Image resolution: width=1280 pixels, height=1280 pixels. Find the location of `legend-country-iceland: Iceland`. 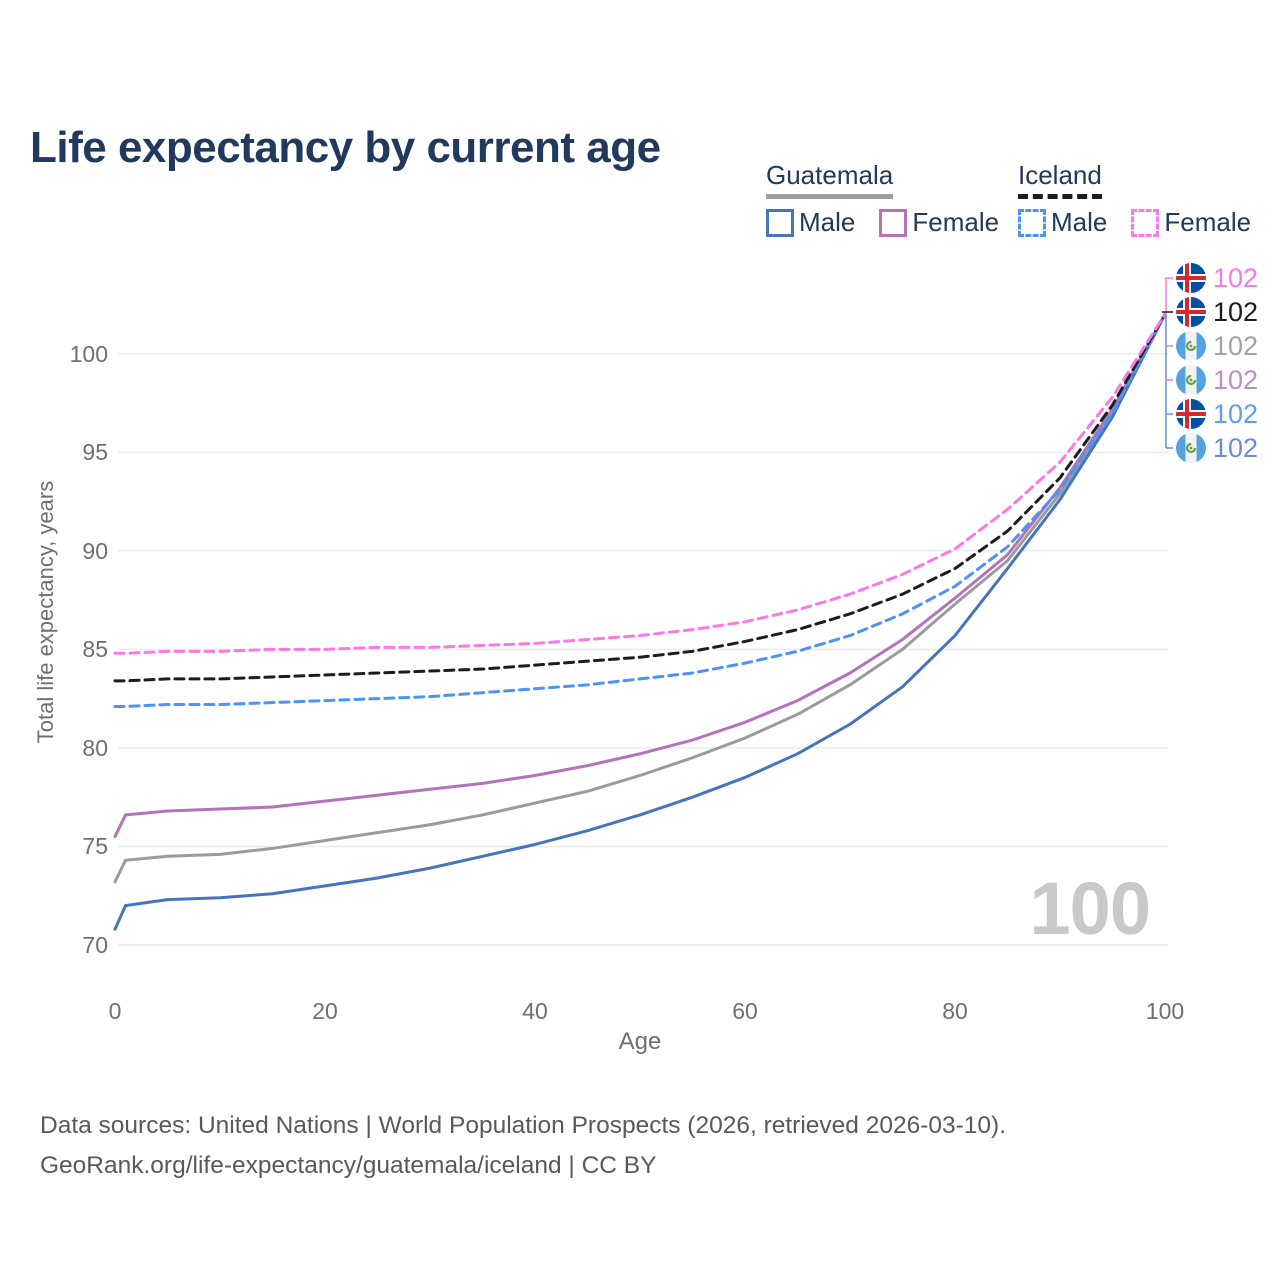

legend-country-iceland: Iceland is located at coordinates (1060, 179).